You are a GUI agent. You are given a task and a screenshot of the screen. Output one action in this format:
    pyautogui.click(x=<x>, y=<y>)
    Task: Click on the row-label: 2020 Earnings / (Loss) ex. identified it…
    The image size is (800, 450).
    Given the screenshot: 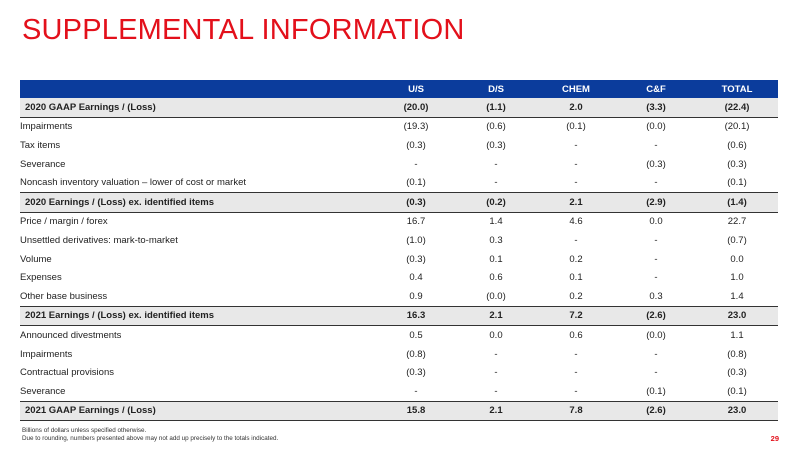 What is the action you would take?
    pyautogui.click(x=198, y=202)
    